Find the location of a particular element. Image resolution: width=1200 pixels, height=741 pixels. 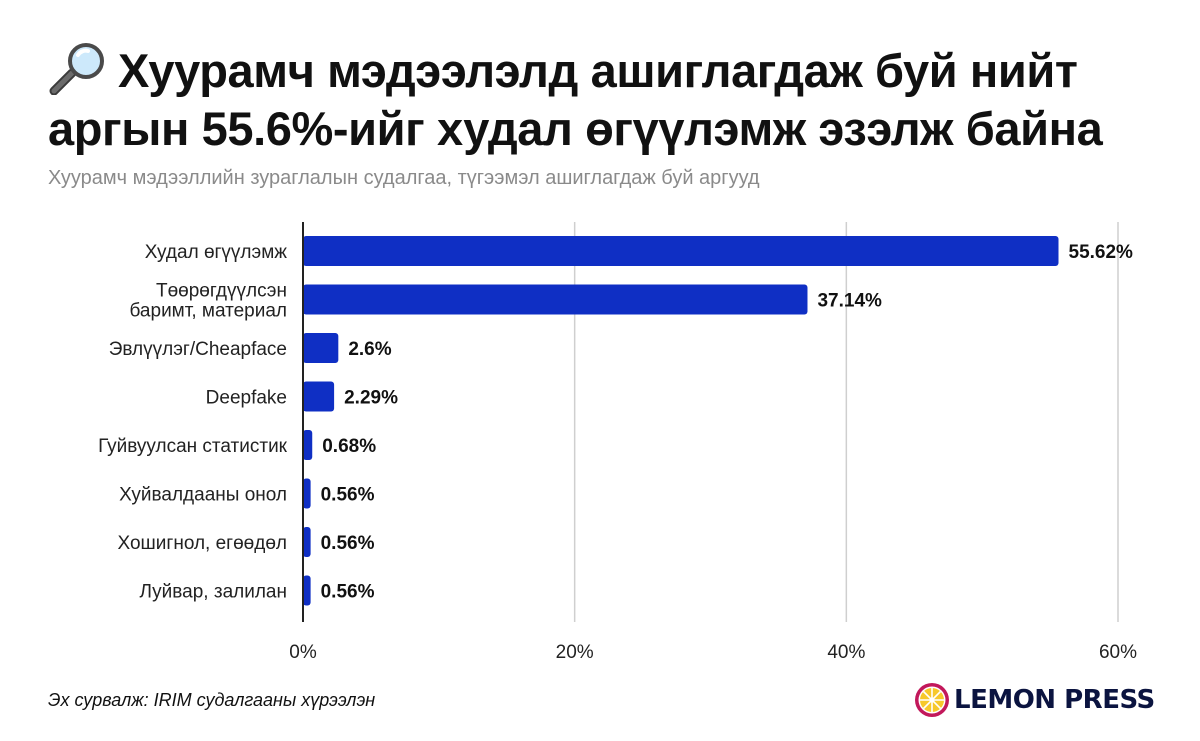

category-label: Гуйвуулсан статистик is located at coordinates (193, 446).